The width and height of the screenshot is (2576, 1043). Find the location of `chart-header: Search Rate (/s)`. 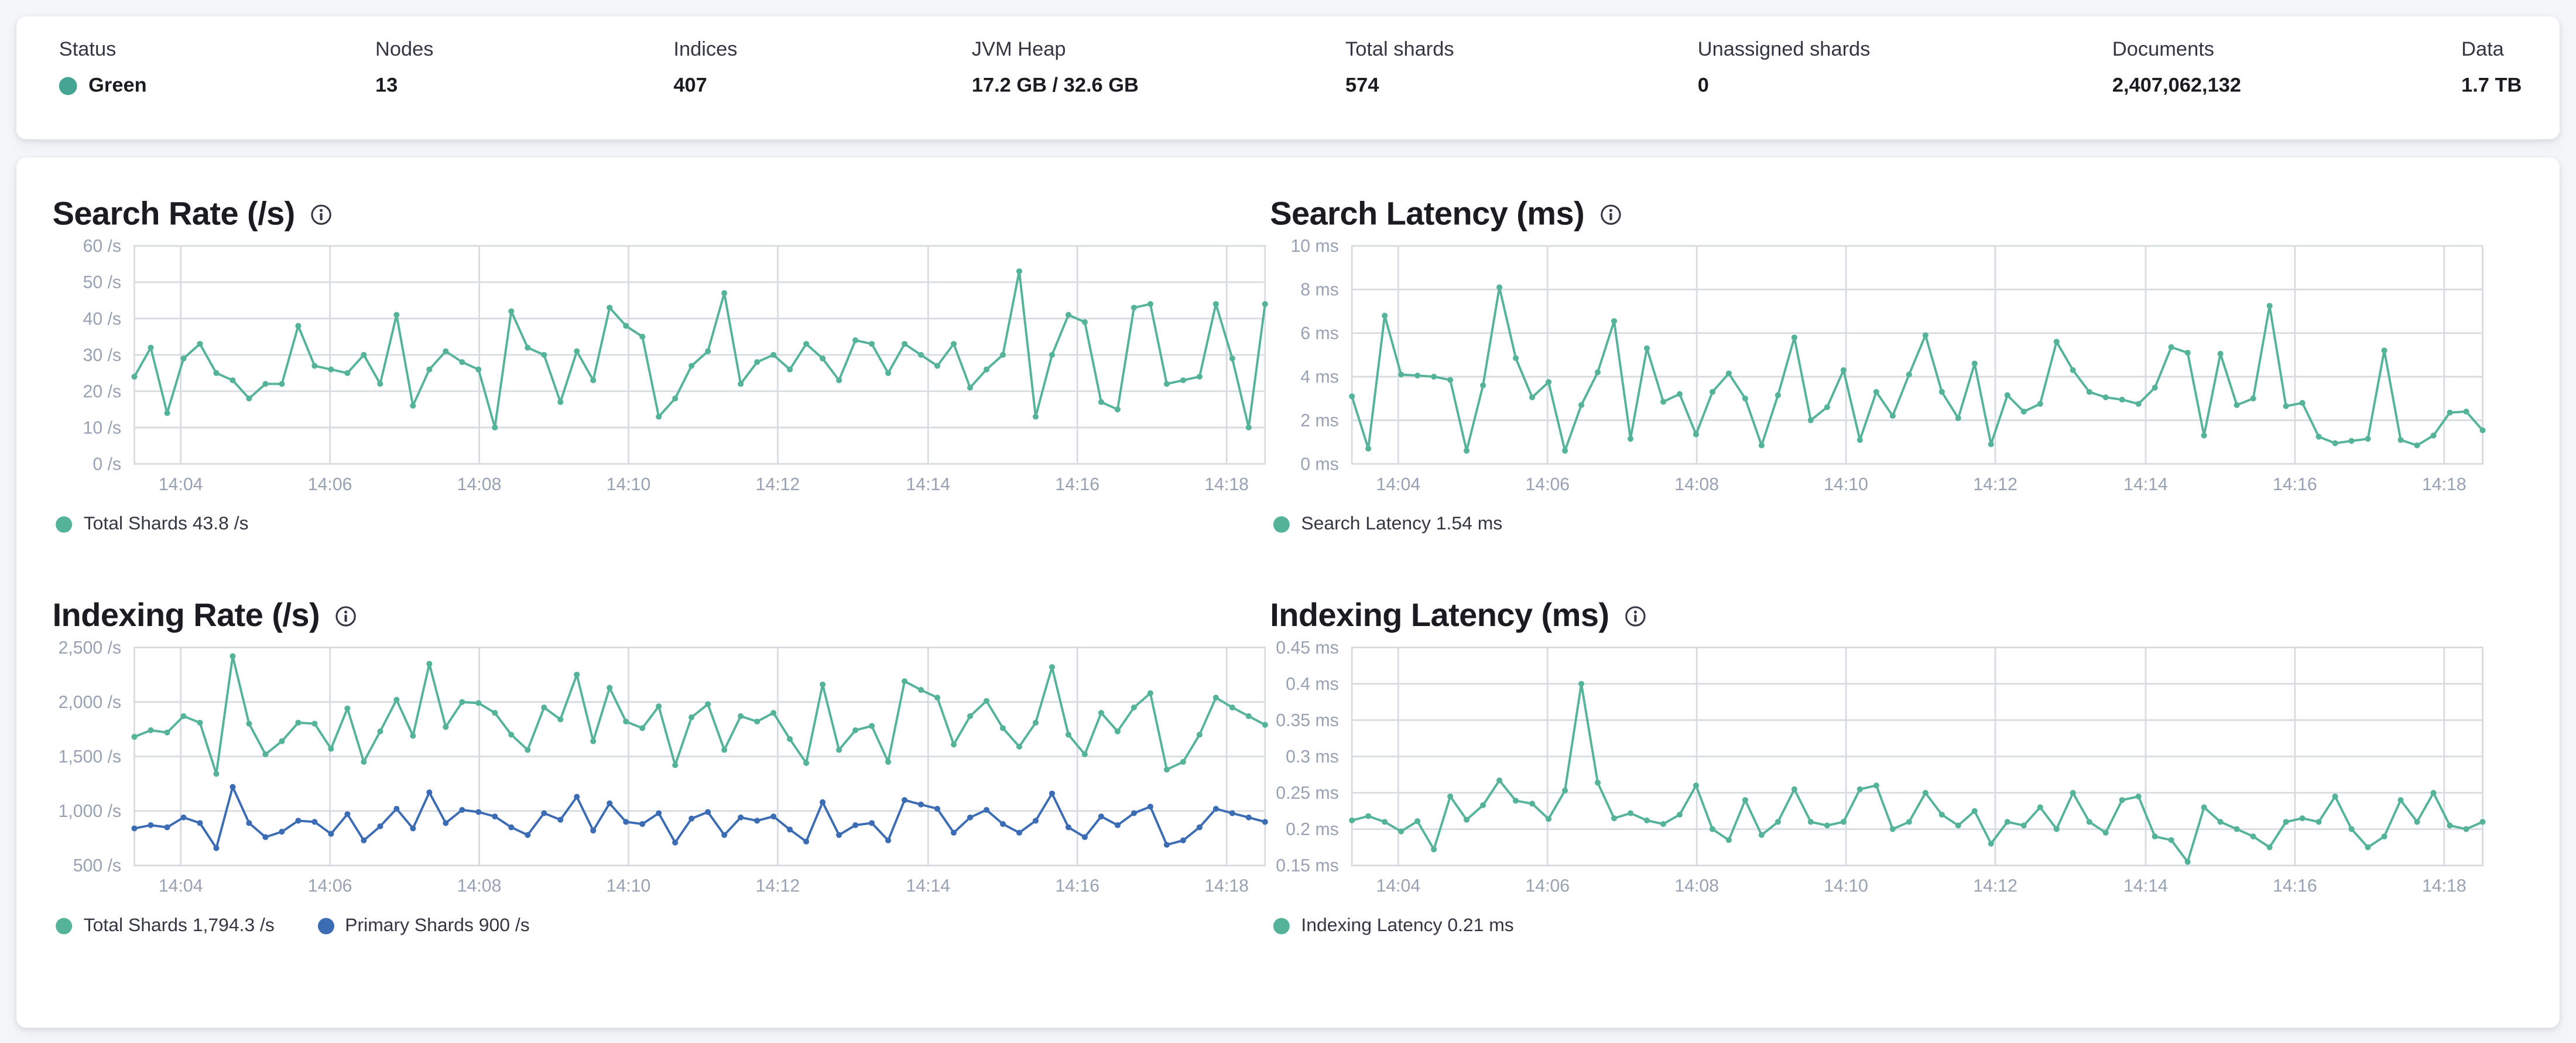

chart-header: Search Rate (/s) is located at coordinates (654, 215).